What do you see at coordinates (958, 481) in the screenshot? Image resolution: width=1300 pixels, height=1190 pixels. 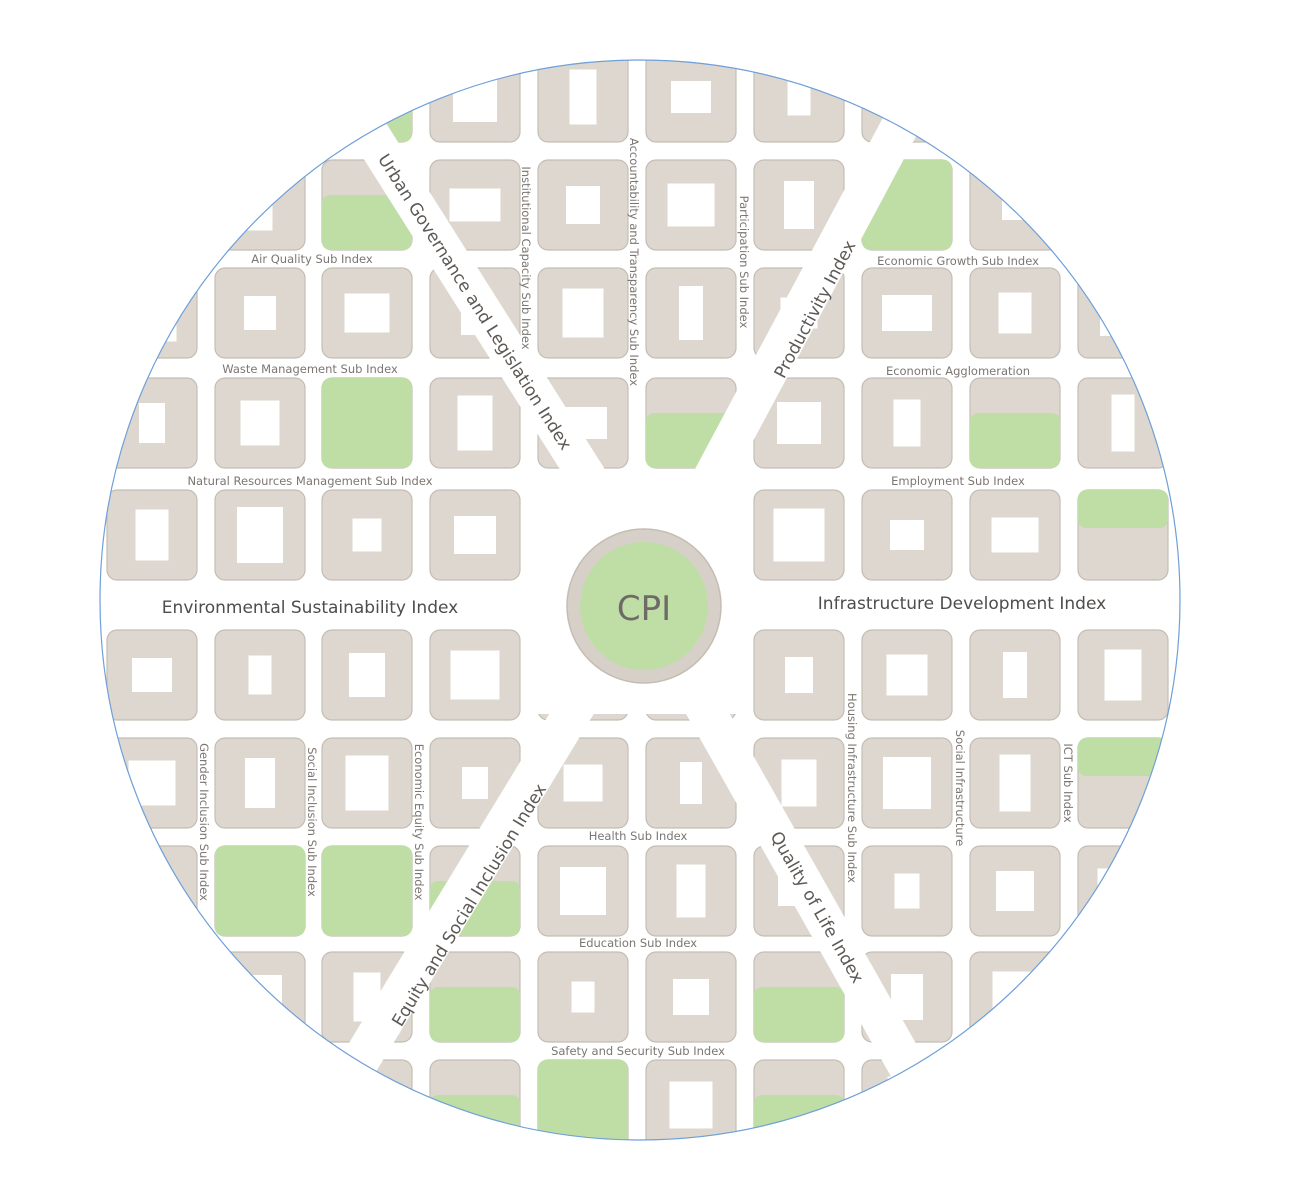 I see `employment-label: Employment Sub Index` at bounding box center [958, 481].